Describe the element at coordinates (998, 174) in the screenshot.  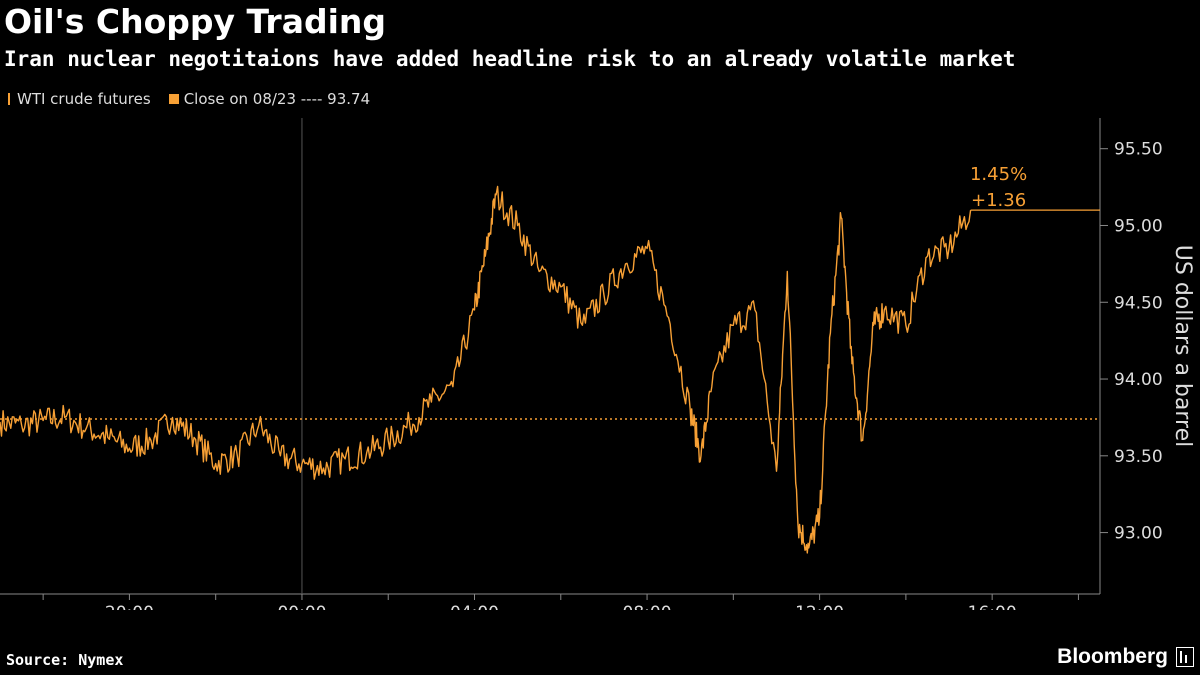
I see `change-annotation: 1.45%` at that location.